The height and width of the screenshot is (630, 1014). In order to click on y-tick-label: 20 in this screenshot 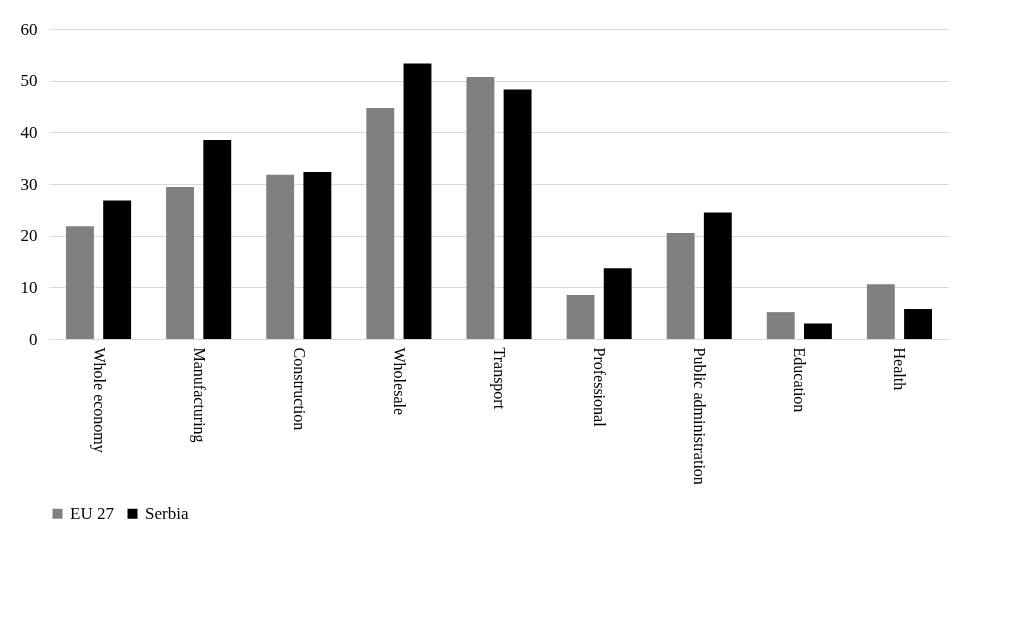, I will do `click(29, 236)`.